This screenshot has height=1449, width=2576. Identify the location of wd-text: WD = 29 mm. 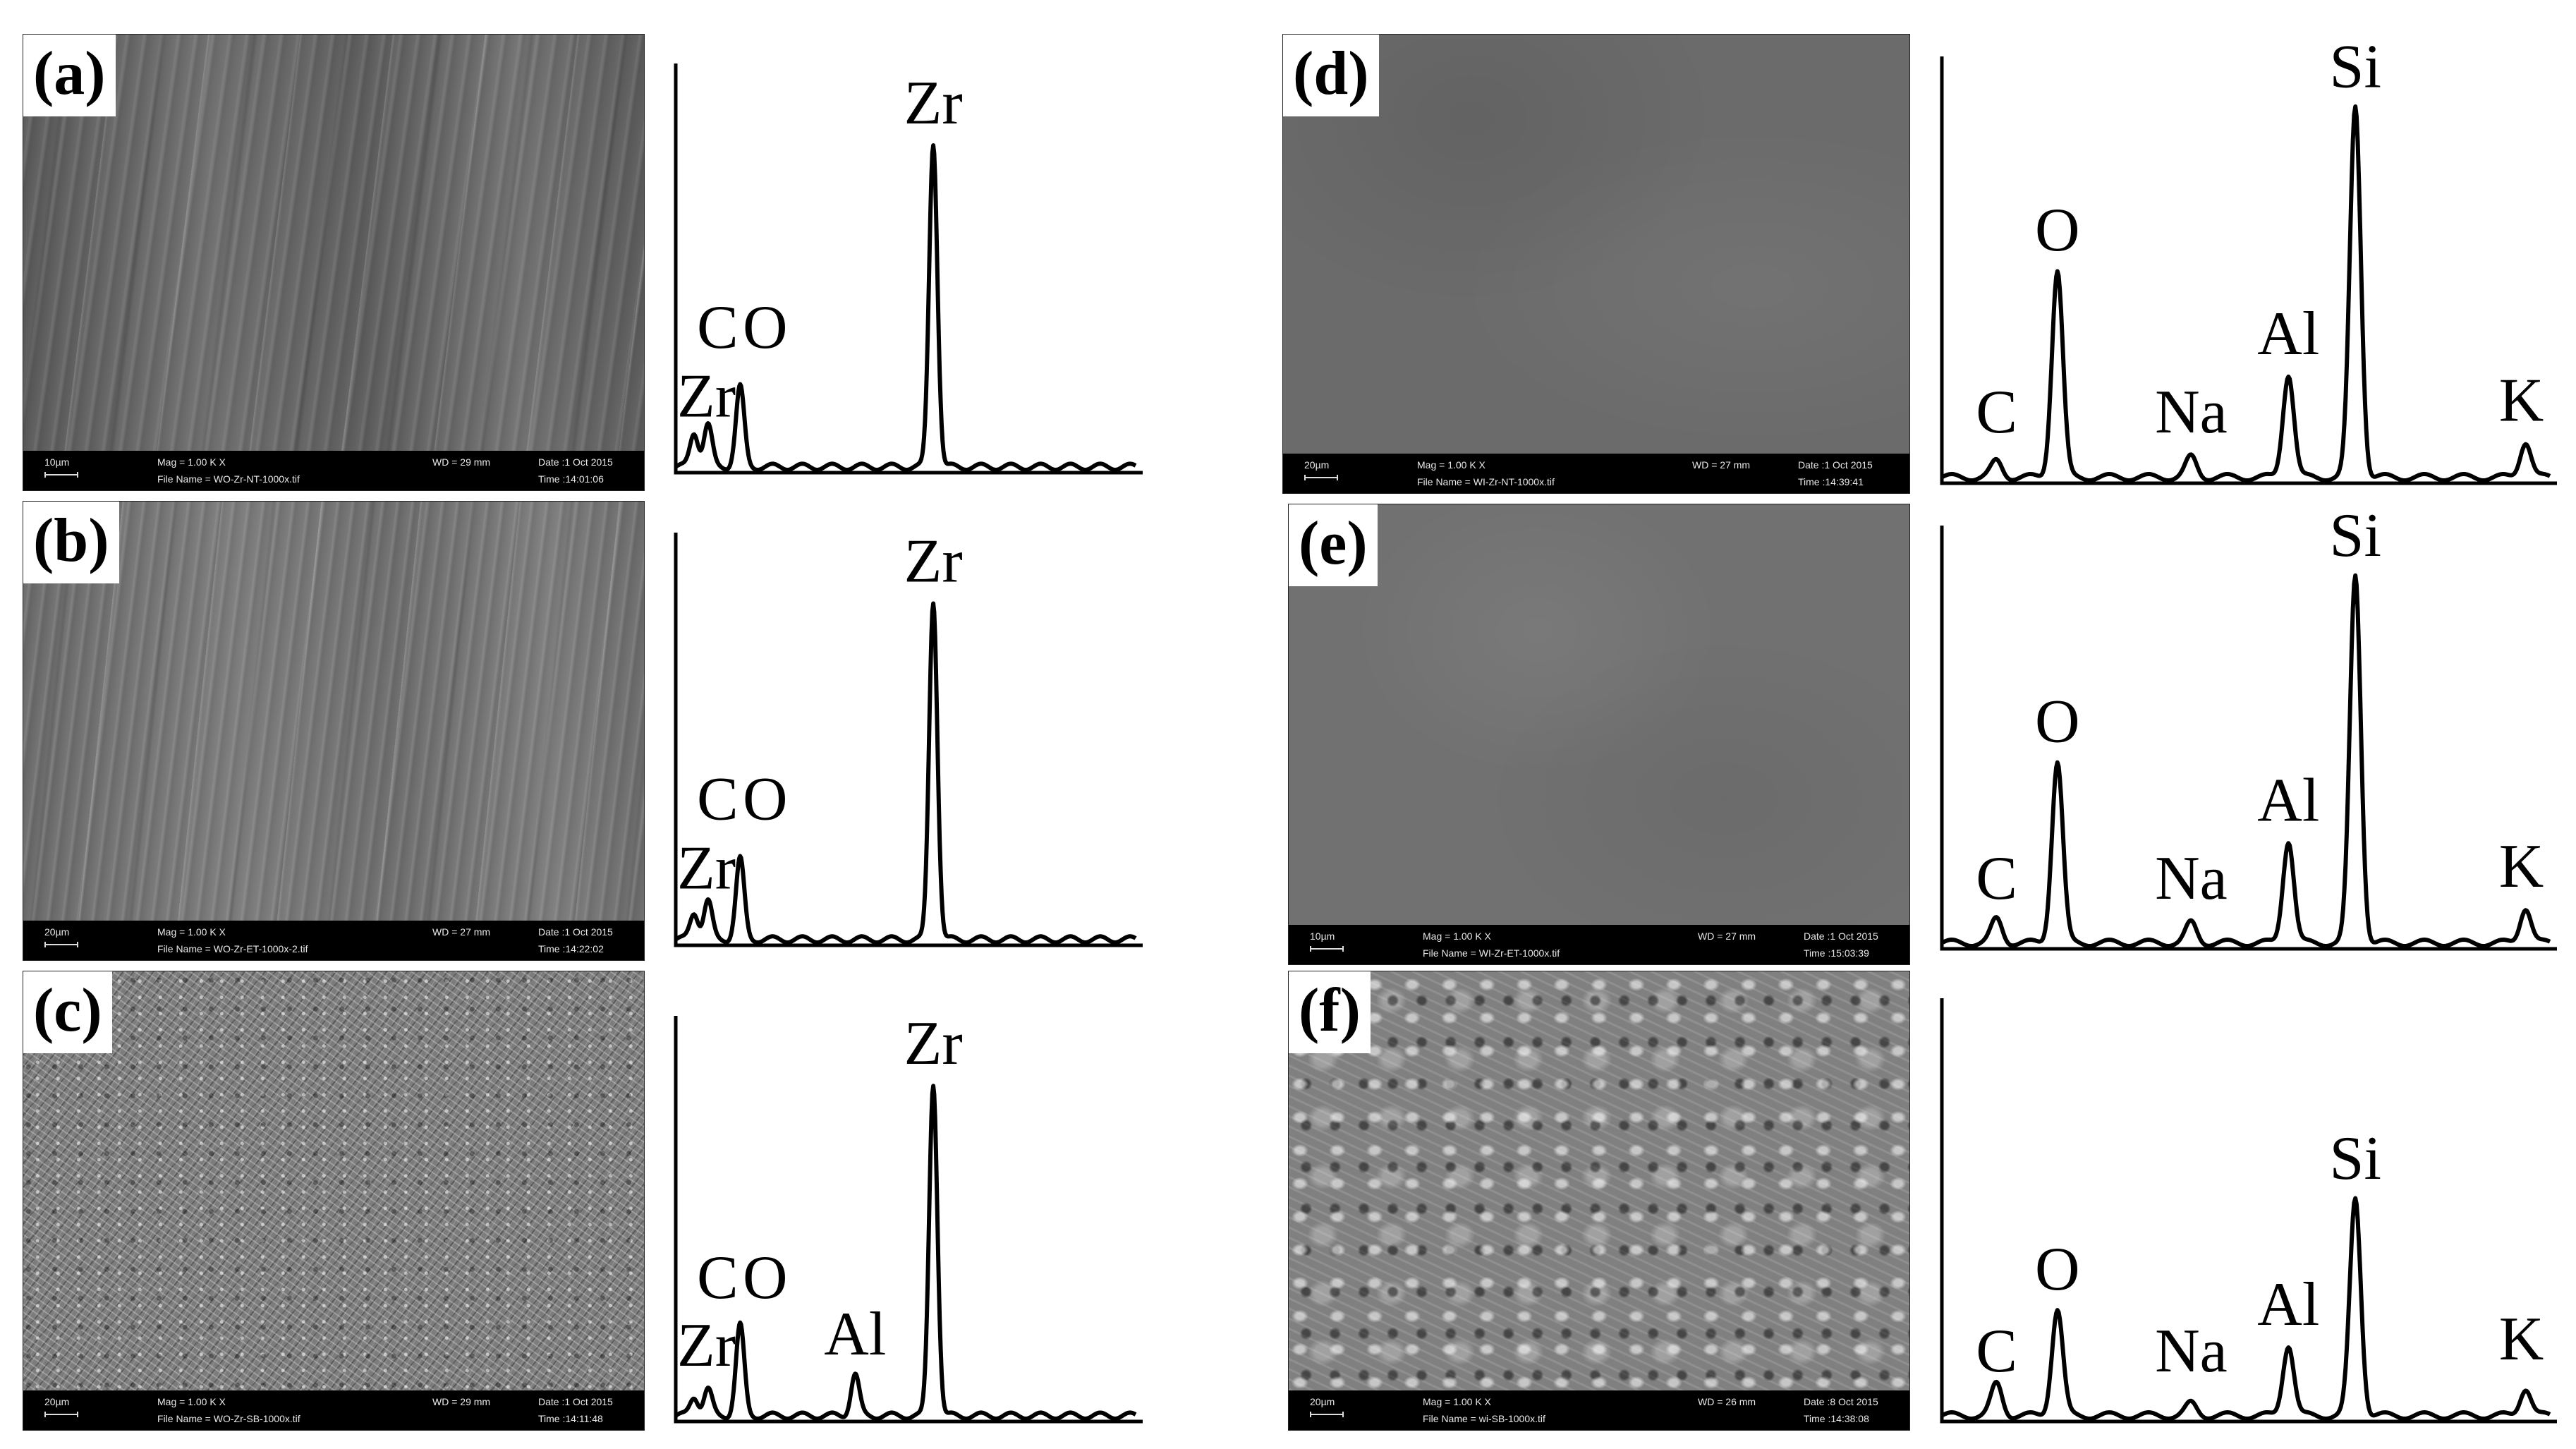
(461, 1402).